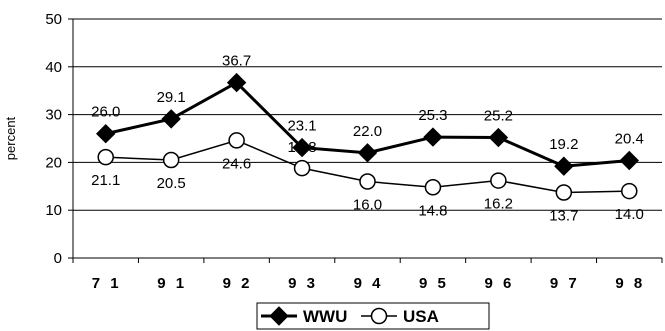 The height and width of the screenshot is (331, 665). Describe the element at coordinates (53, 162) in the screenshot. I see `y-tick-label: 20` at that location.